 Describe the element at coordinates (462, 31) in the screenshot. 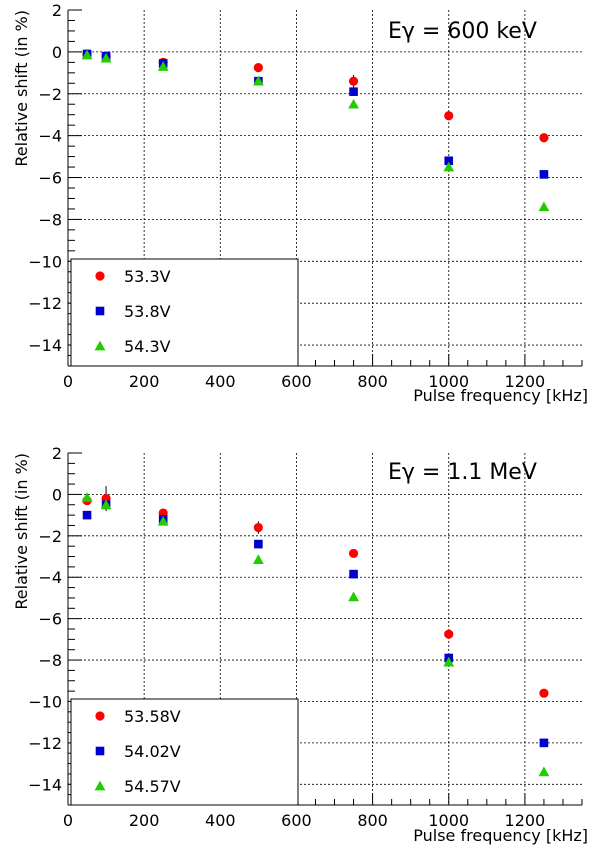

I see `energy-annotation: Eγ = 600 keV` at that location.